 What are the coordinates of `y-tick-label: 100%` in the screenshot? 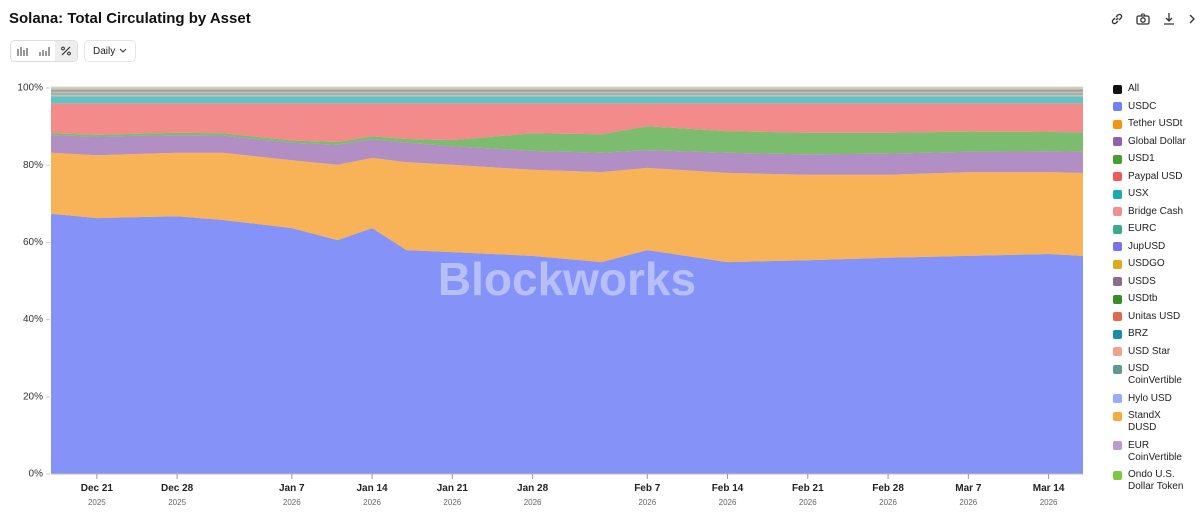 It's located at (30, 88).